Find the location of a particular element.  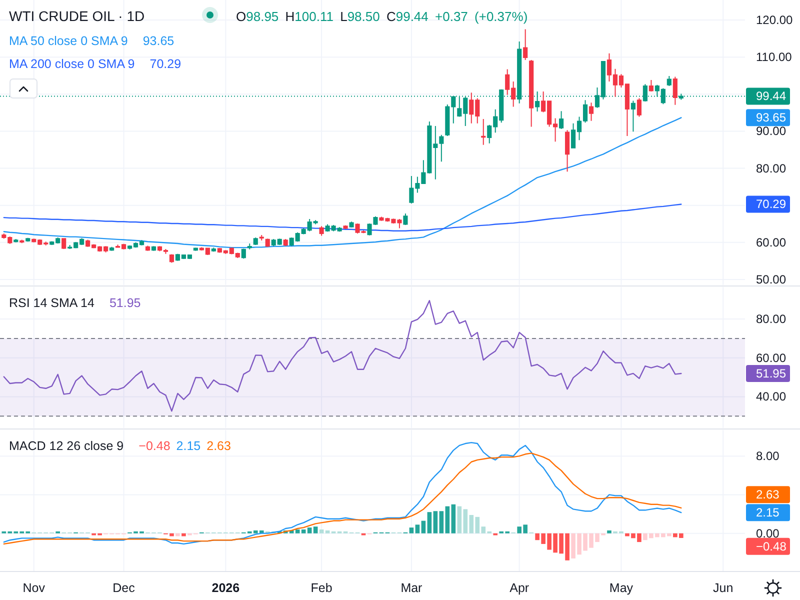

text: MA 50 close 0 SMA 9 is located at coordinates (68, 41).